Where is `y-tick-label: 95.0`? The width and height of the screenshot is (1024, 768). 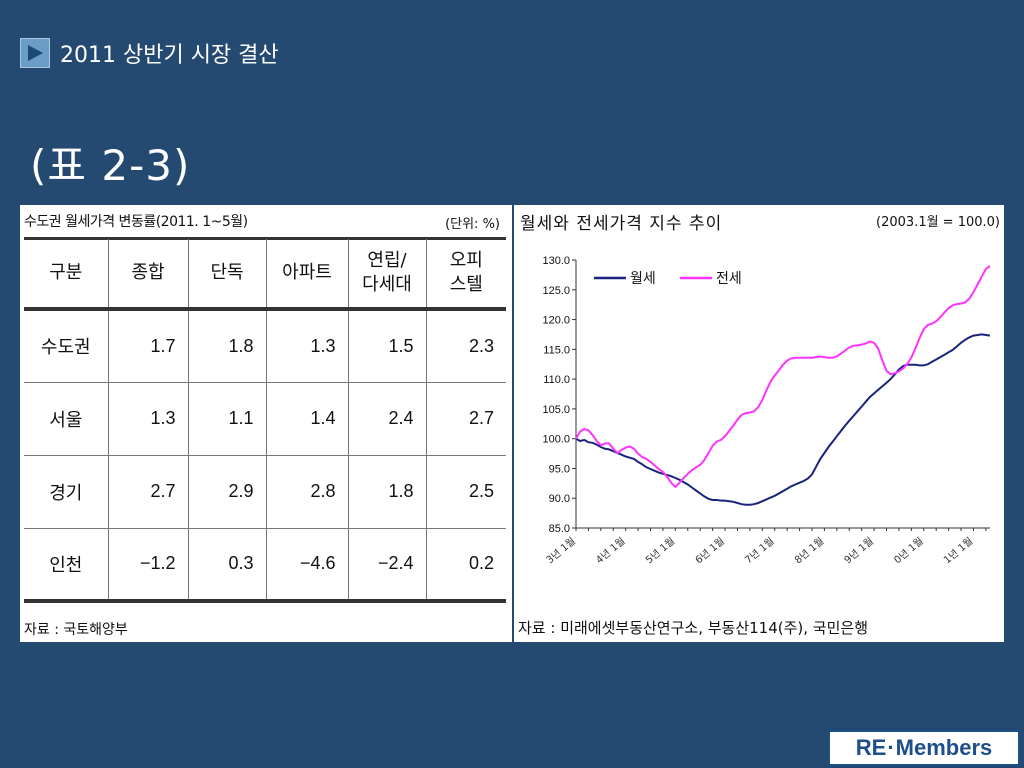
y-tick-label: 95.0 is located at coordinates (559, 469).